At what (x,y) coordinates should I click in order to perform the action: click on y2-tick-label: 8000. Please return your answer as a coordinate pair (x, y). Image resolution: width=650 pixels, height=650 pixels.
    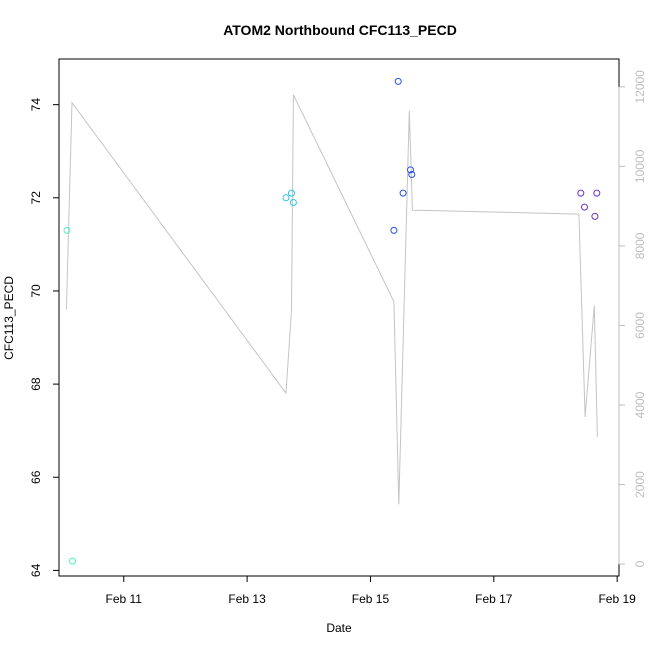
    Looking at the image, I should click on (640, 245).